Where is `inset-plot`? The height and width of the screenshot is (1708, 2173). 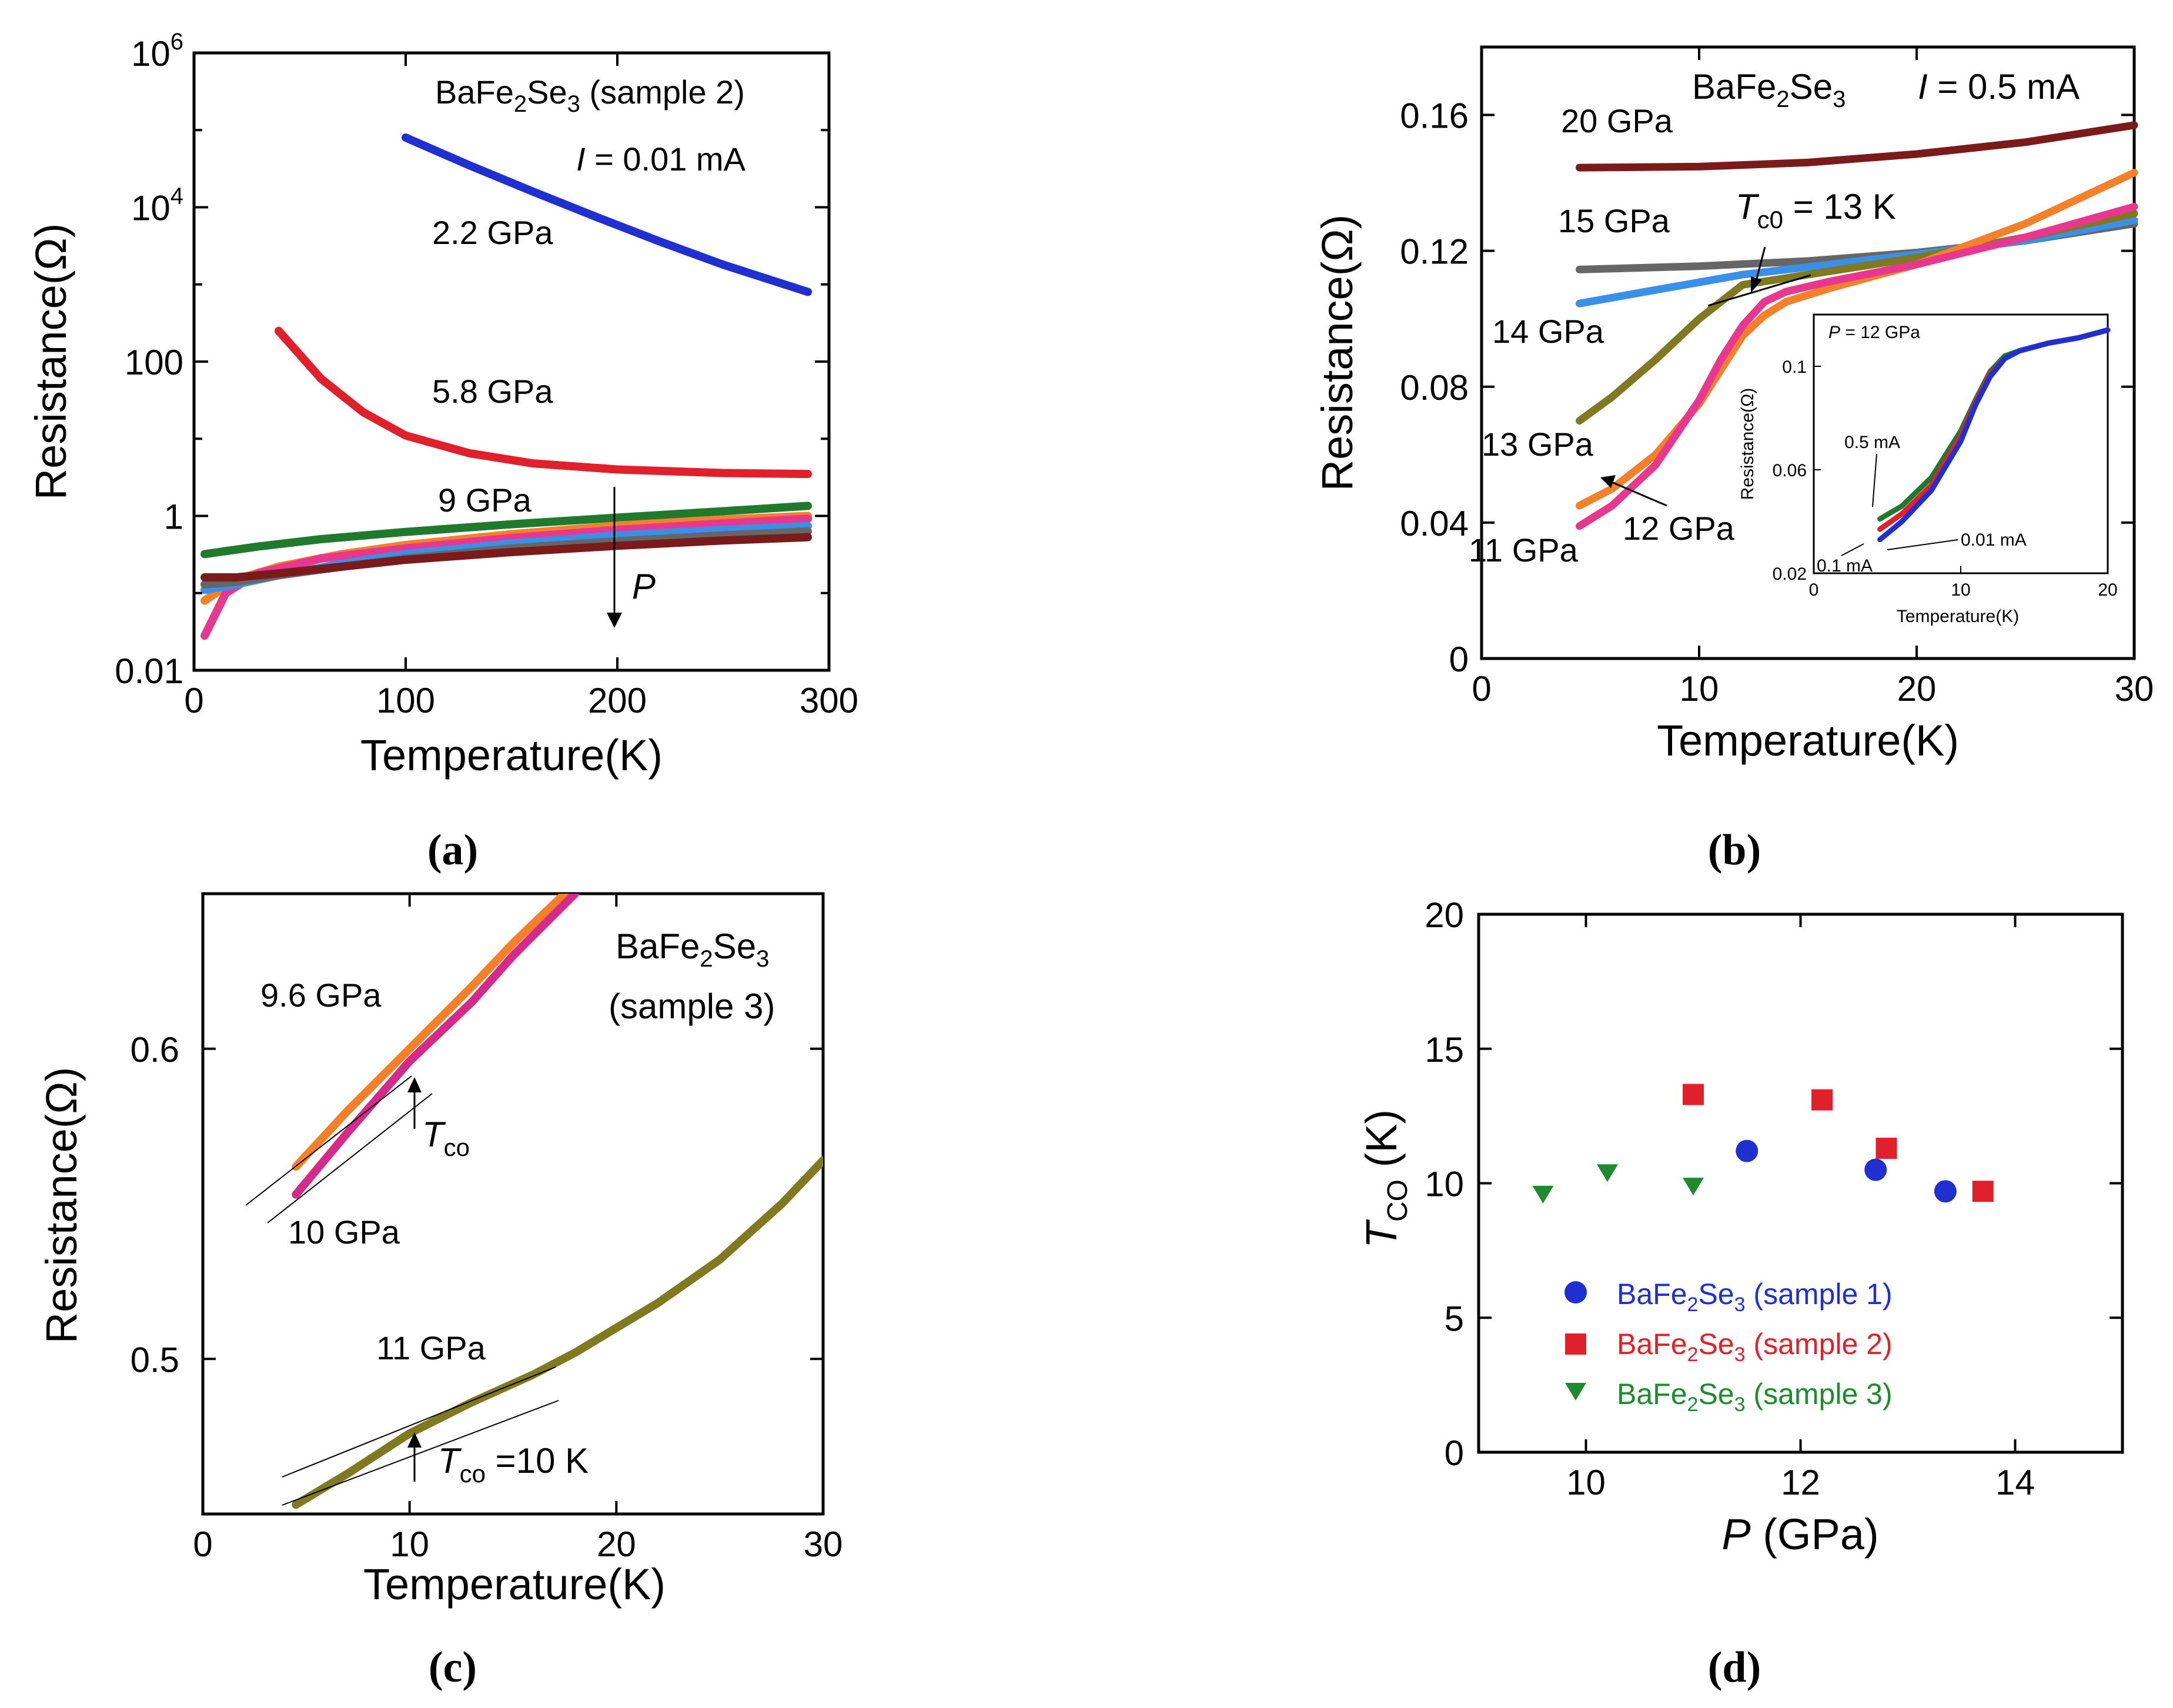
inset-plot is located at coordinates (1994, 435).